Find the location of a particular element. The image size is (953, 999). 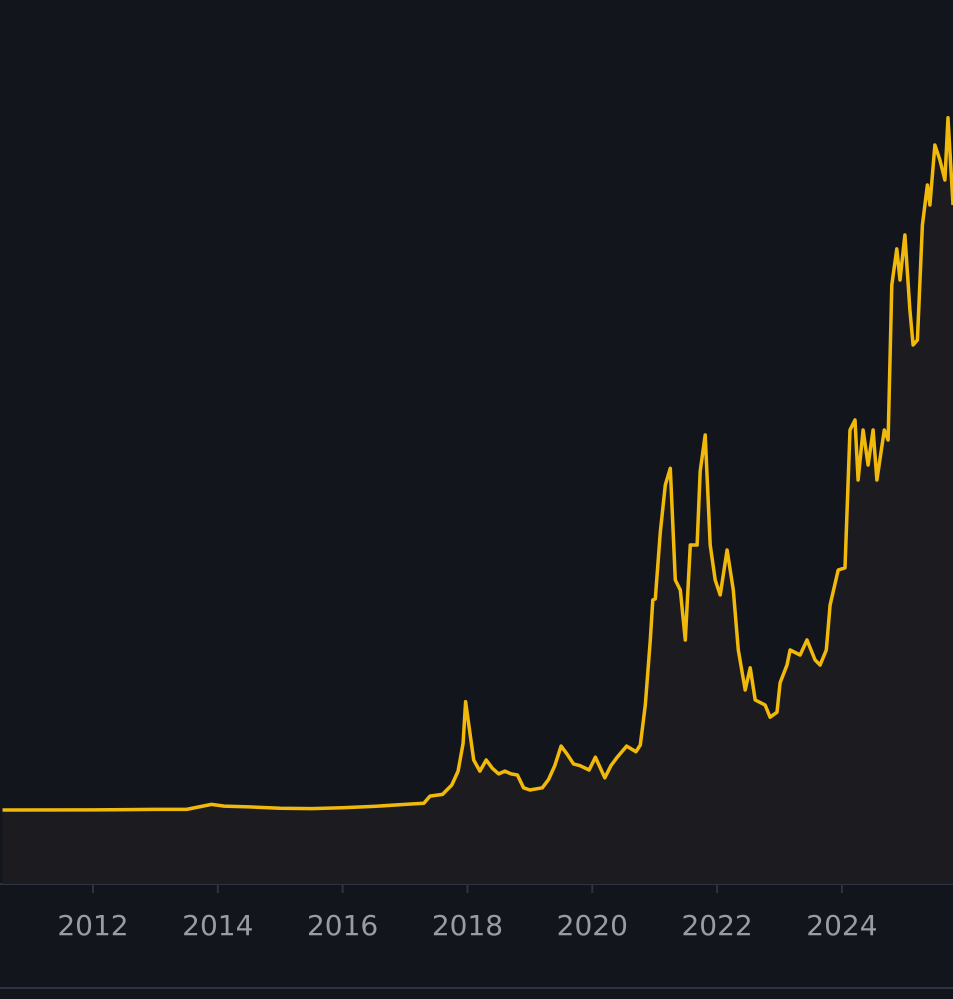

x-tick-label: 2020 is located at coordinates (592, 925).